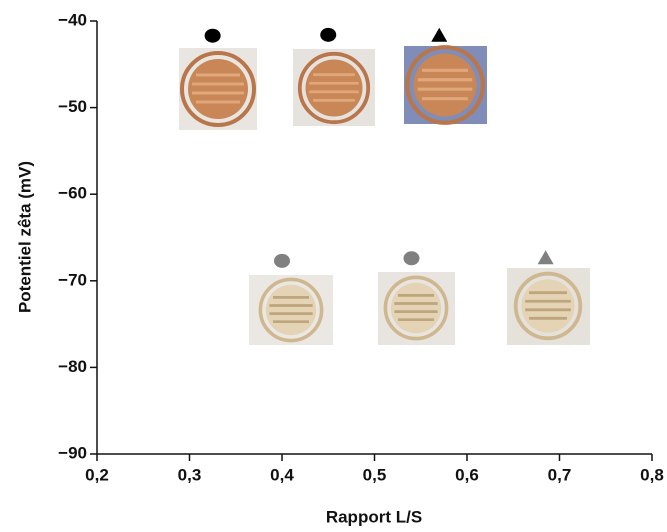 The height and width of the screenshot is (532, 667). I want to click on y-tick-label: −70, so click(72, 279).